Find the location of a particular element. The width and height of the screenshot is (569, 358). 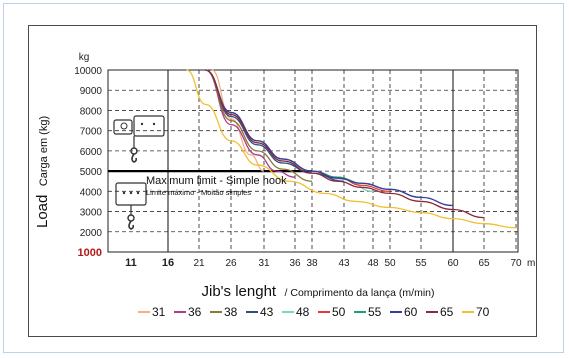

y-tick-label: 10000 is located at coordinates (88, 71).